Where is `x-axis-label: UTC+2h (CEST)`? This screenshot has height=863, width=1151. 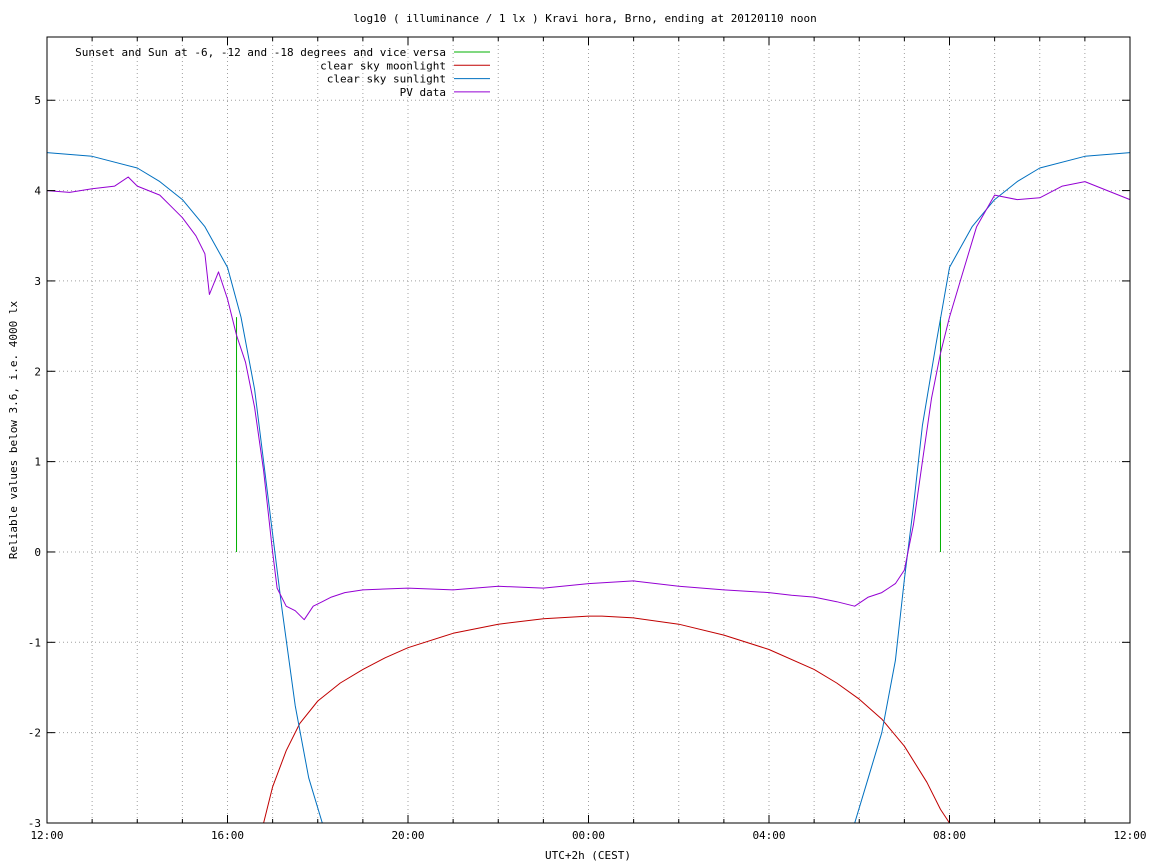 x-axis-label: UTC+2h (CEST) is located at coordinates (588, 855).